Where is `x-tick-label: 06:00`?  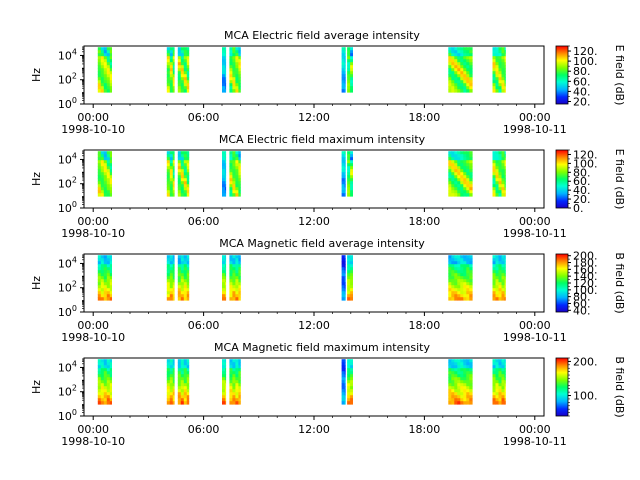 x-tick-label: 06:00 is located at coordinates (204, 325).